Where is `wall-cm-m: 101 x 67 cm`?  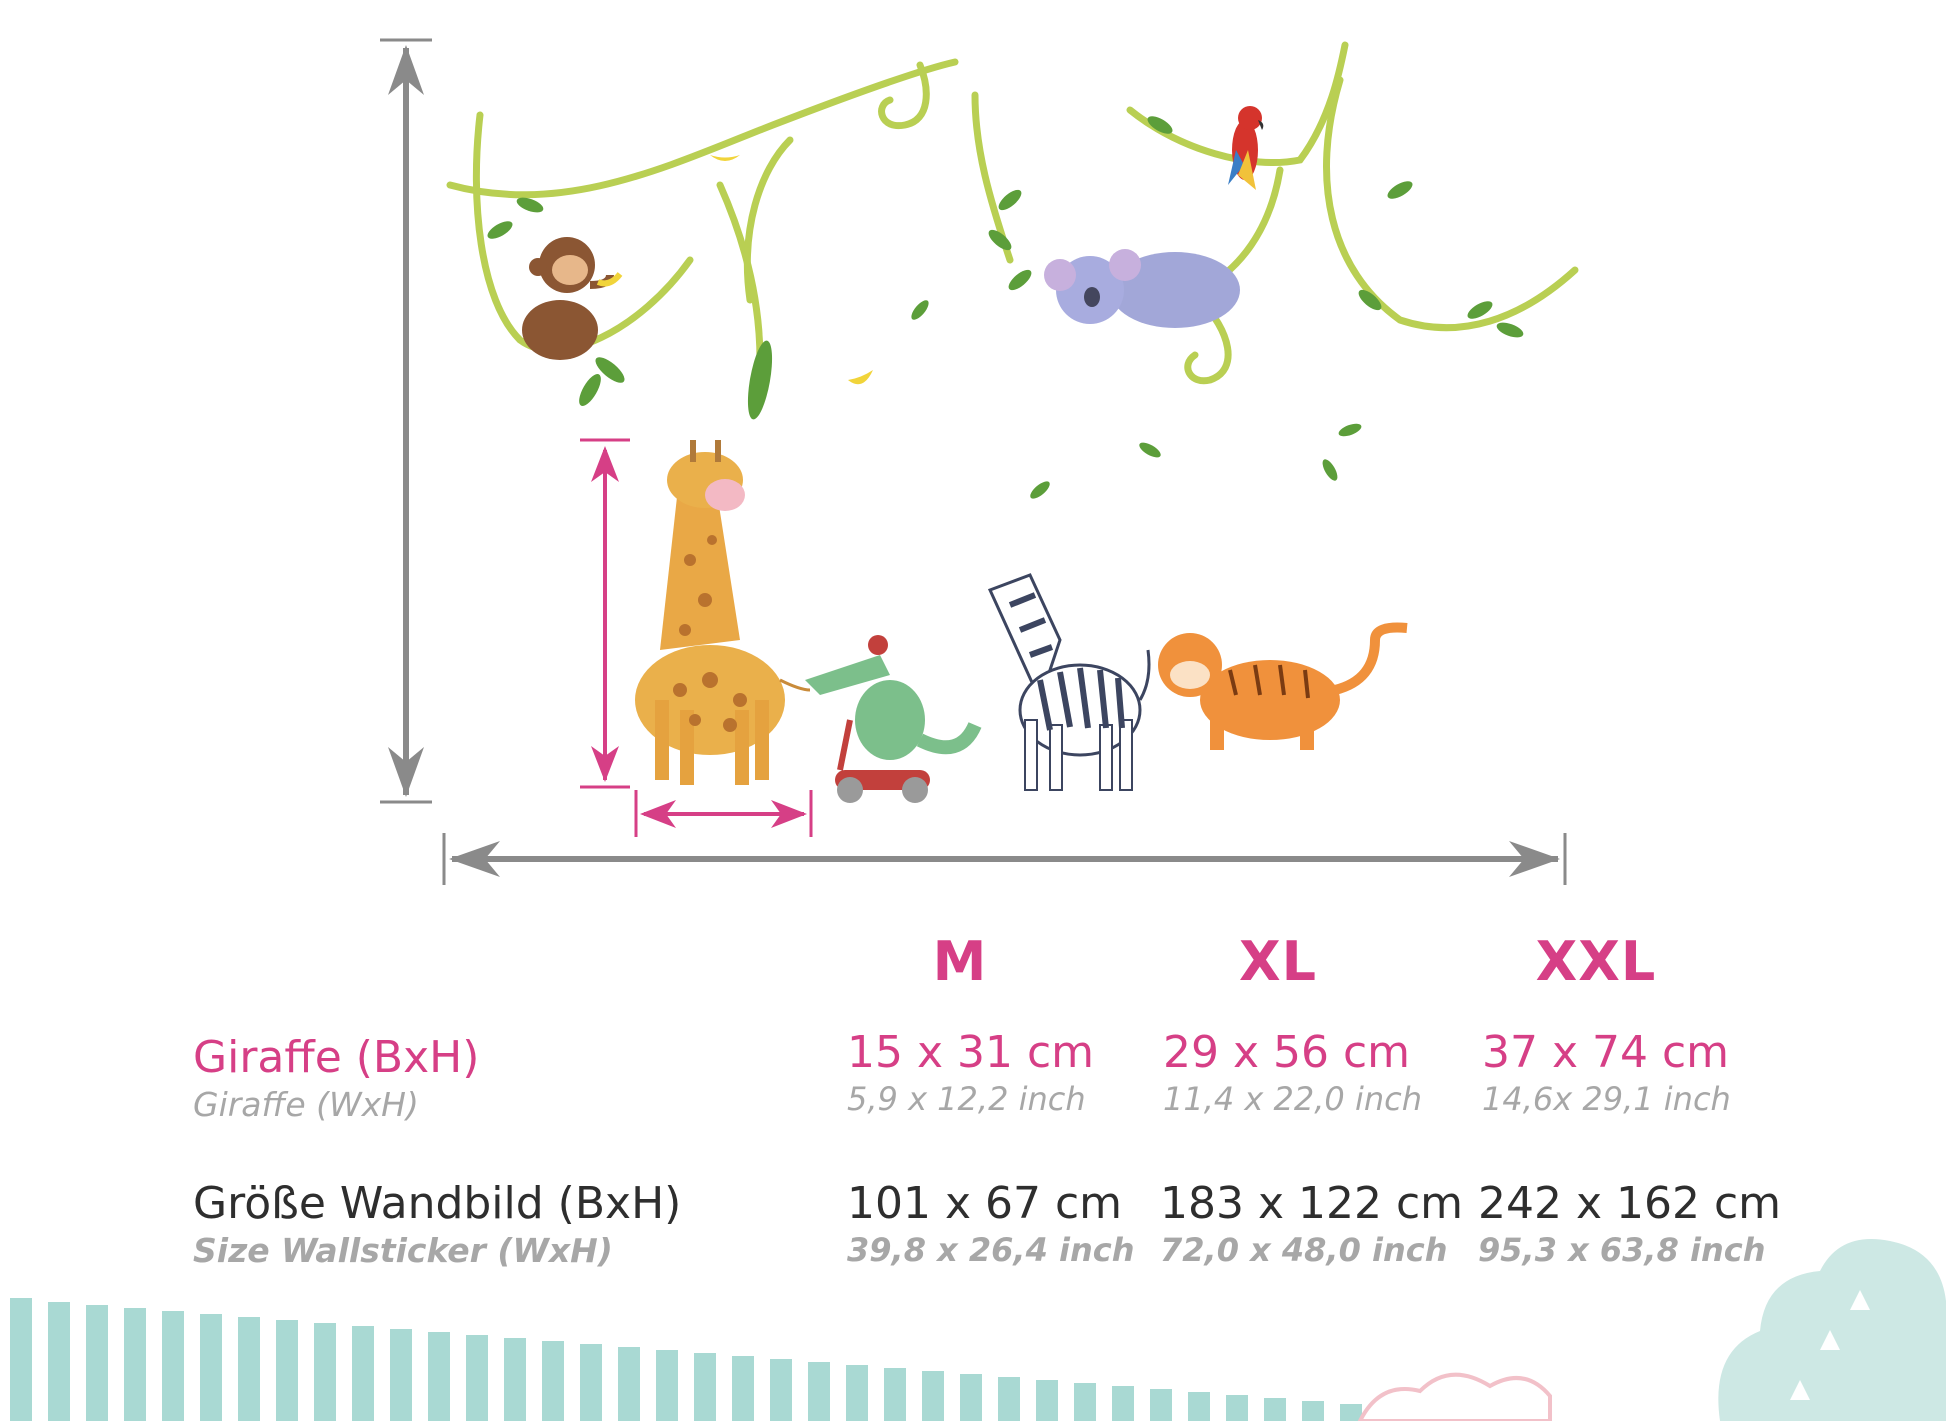 wall-cm-m: 101 x 67 cm is located at coordinates (985, 1203).